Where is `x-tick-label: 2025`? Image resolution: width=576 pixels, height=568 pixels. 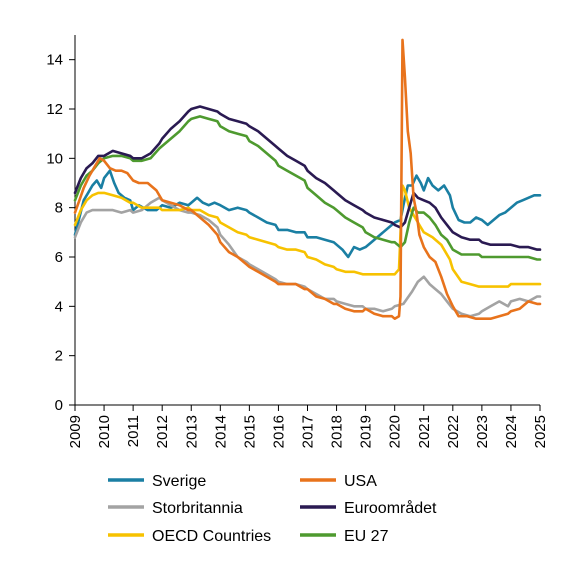
x-tick-label: 2025 is located at coordinates (540, 431).